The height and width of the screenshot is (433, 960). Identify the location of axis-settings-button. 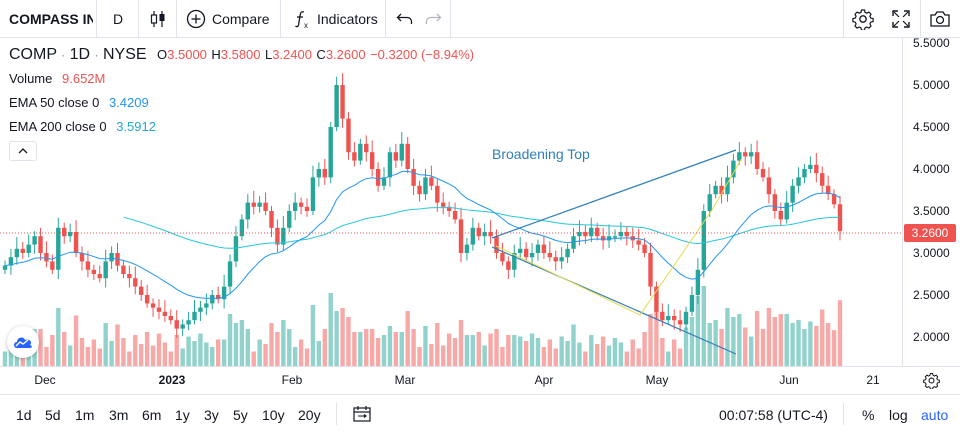
(931, 383).